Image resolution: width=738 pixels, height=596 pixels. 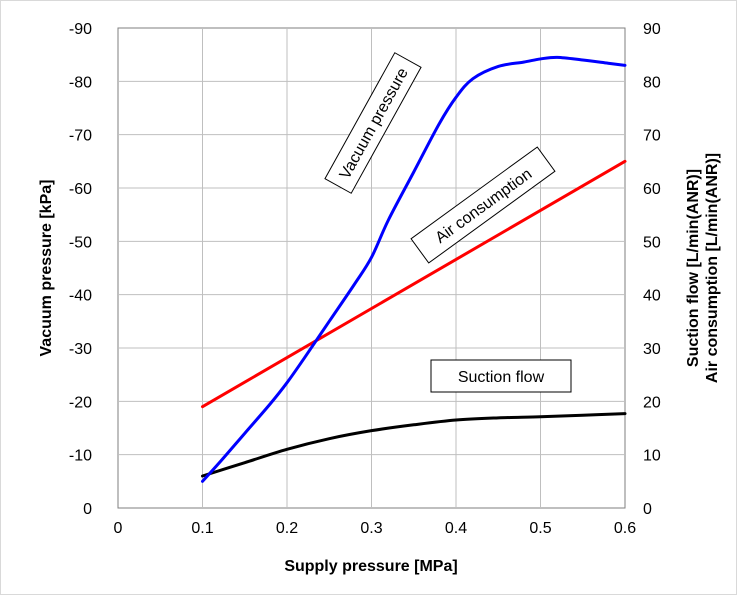 What do you see at coordinates (202, 528) in the screenshot?
I see `x-tick-label: 0.1` at bounding box center [202, 528].